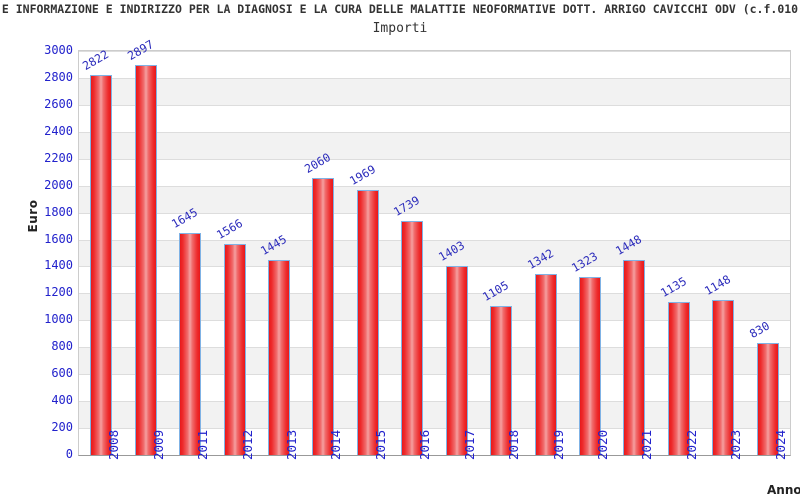 This screenshot has width=800, height=500. I want to click on x-tick-label: 2020, so click(603, 444).